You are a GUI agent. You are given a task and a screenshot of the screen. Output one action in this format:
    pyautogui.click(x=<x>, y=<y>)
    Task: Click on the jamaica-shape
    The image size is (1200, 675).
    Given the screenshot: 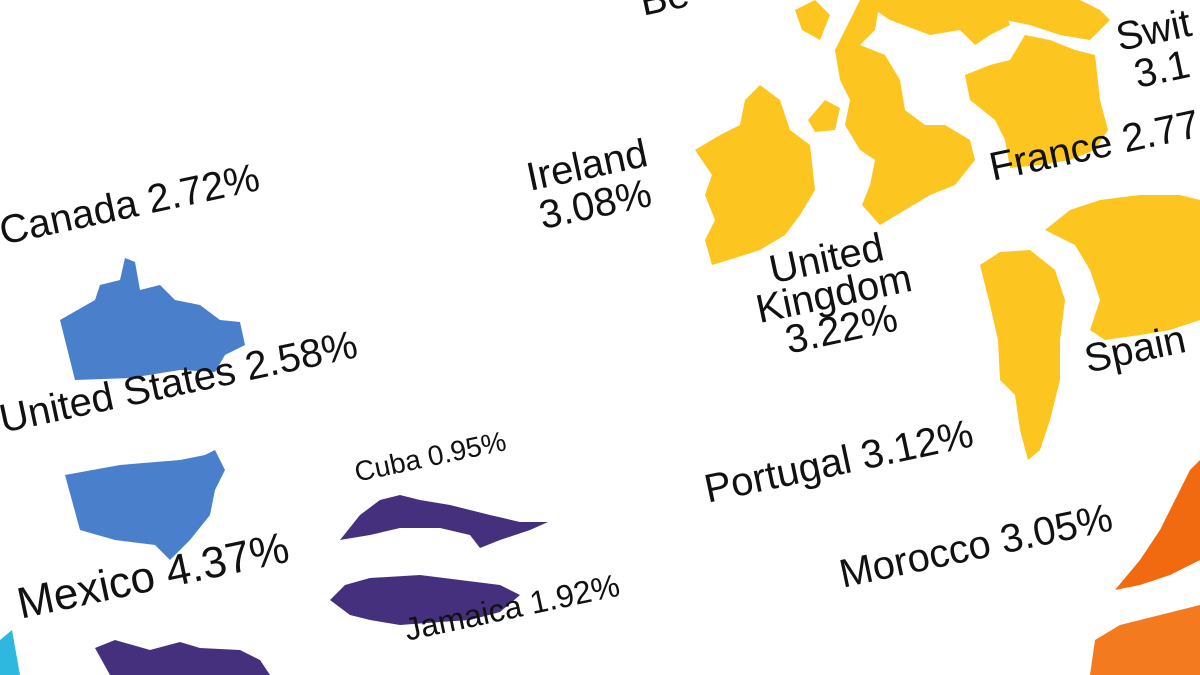 What is the action you would take?
    pyautogui.click(x=425, y=600)
    